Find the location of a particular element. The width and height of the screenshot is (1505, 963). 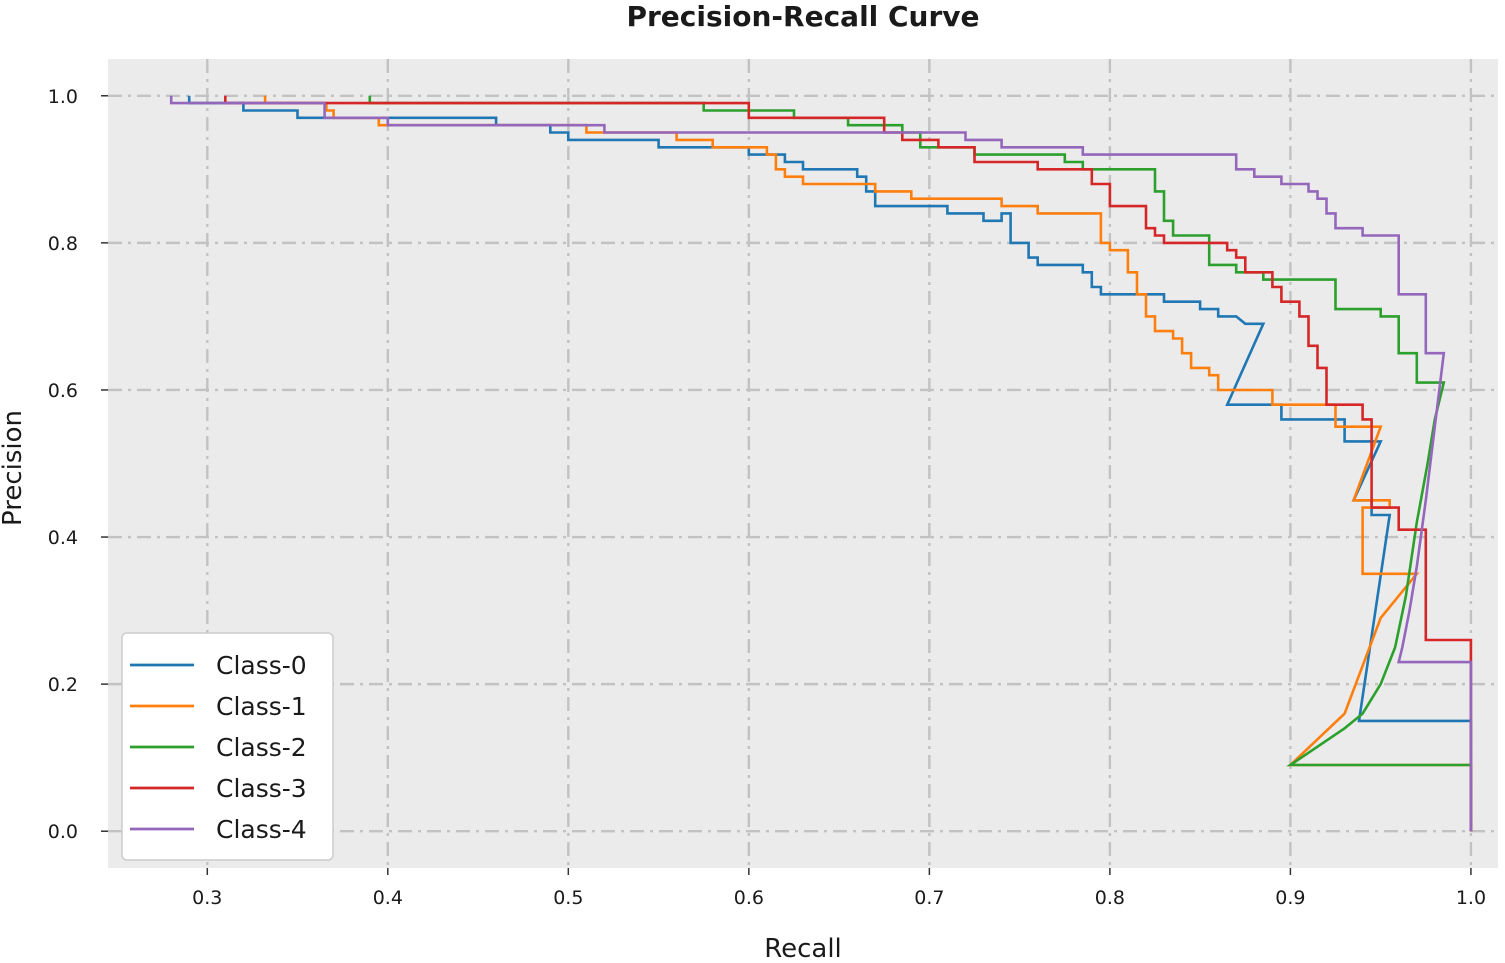

y-tick-label: 1.0 is located at coordinates (63, 97).